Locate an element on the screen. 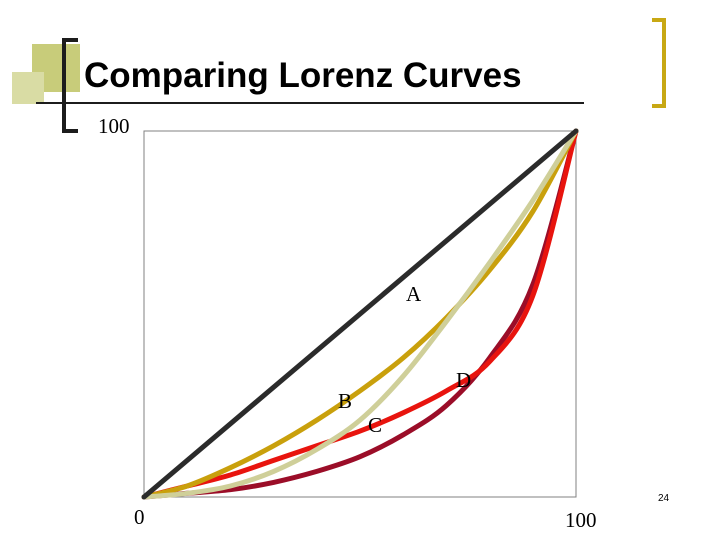 Image resolution: width=720 pixels, height=540 pixels. page-number: 24 is located at coordinates (664, 498).